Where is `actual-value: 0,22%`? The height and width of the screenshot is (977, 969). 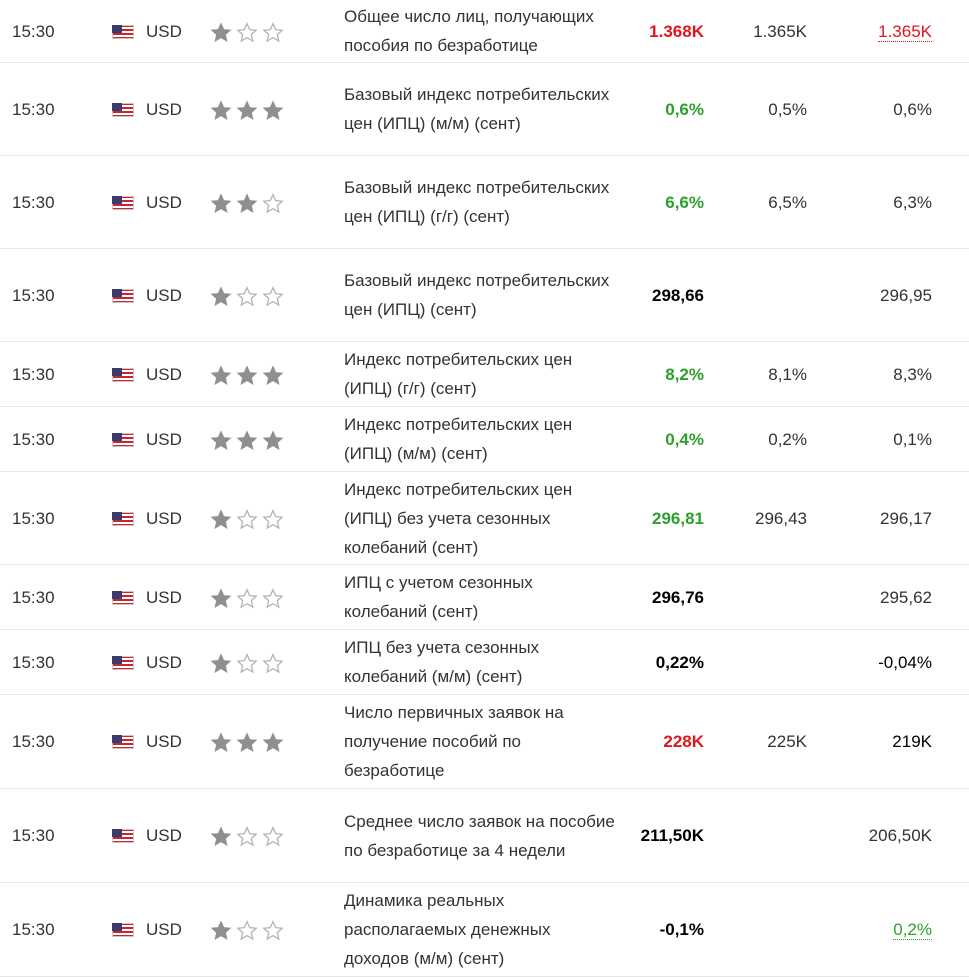
actual-value: 0,22% is located at coordinates (665, 662).